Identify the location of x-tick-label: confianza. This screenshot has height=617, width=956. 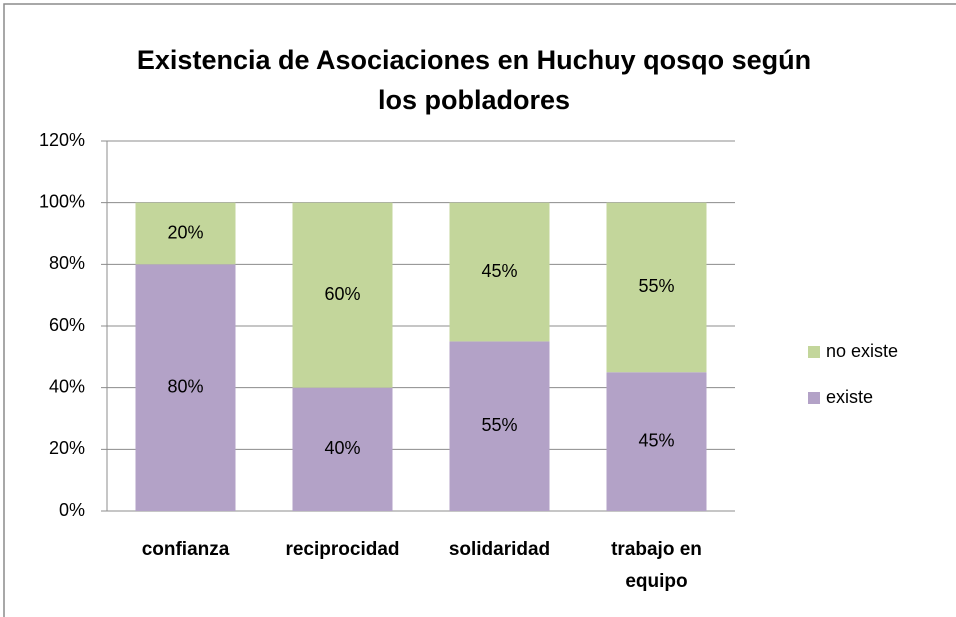
(186, 549).